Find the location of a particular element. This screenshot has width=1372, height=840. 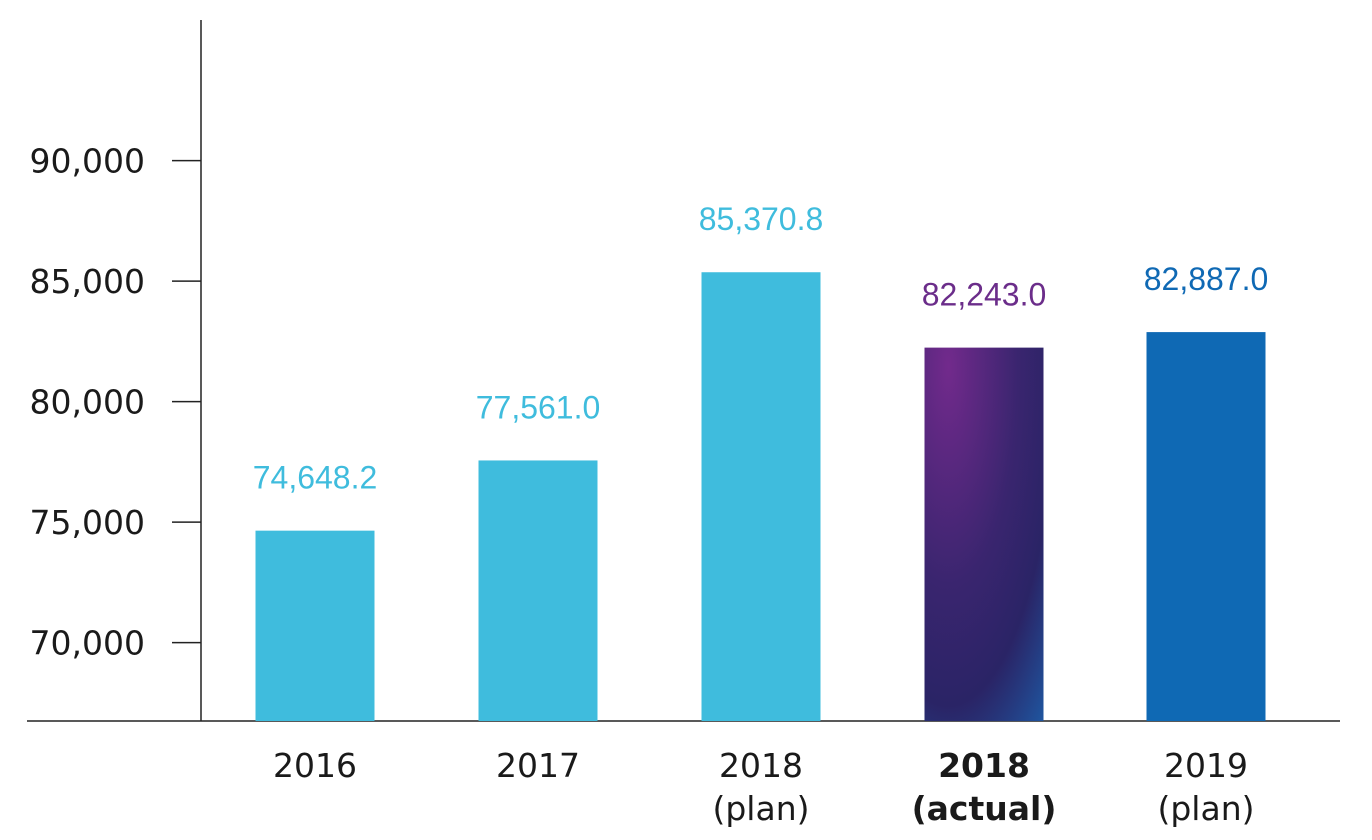

y-tick-label: 90,000 is located at coordinates (87, 161).